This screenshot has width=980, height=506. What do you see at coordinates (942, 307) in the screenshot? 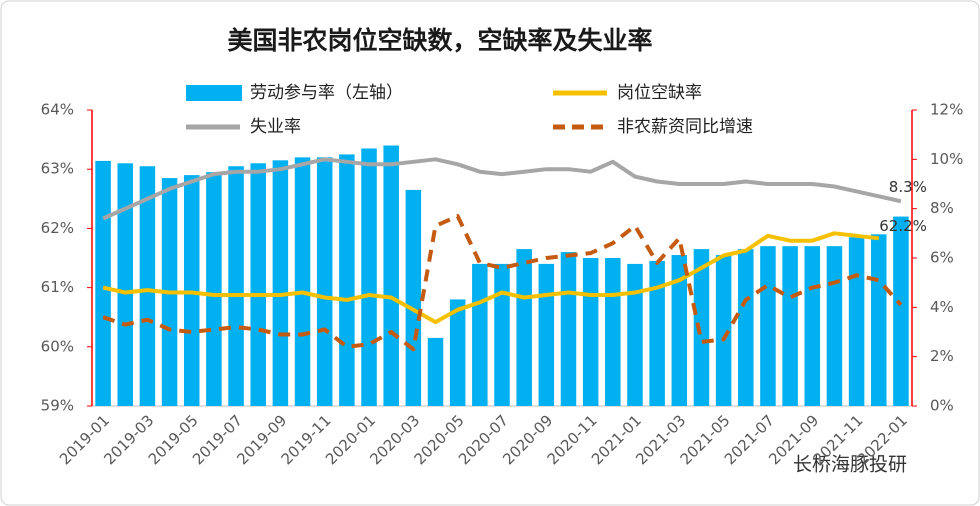
I see `y2-tick-label: 4%` at bounding box center [942, 307].